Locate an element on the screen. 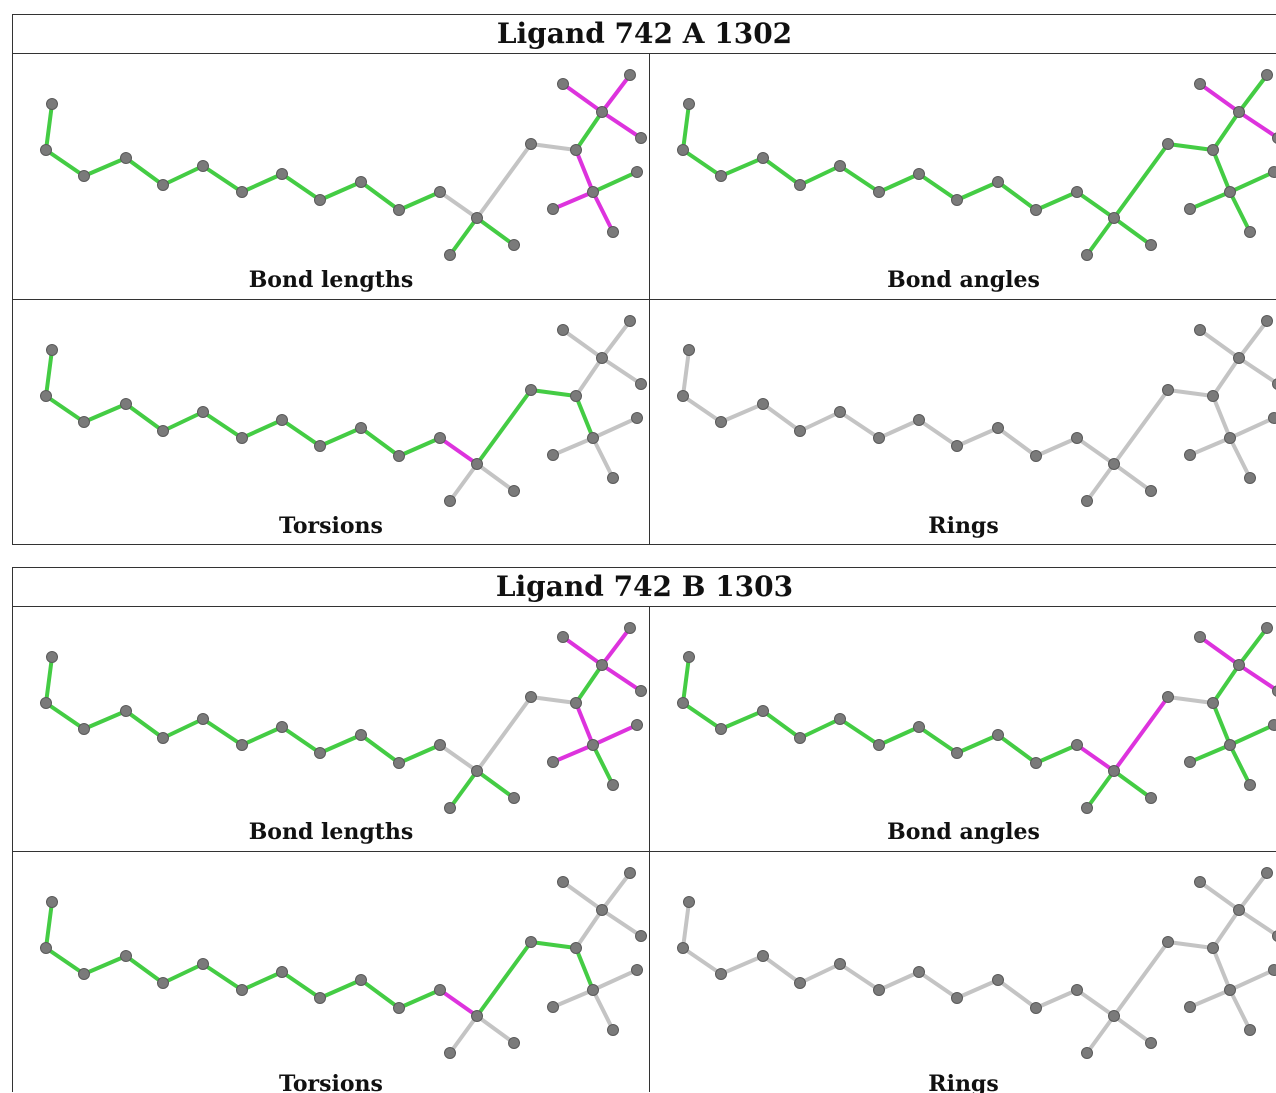  panel-label: Rings is located at coordinates (963, 1082).